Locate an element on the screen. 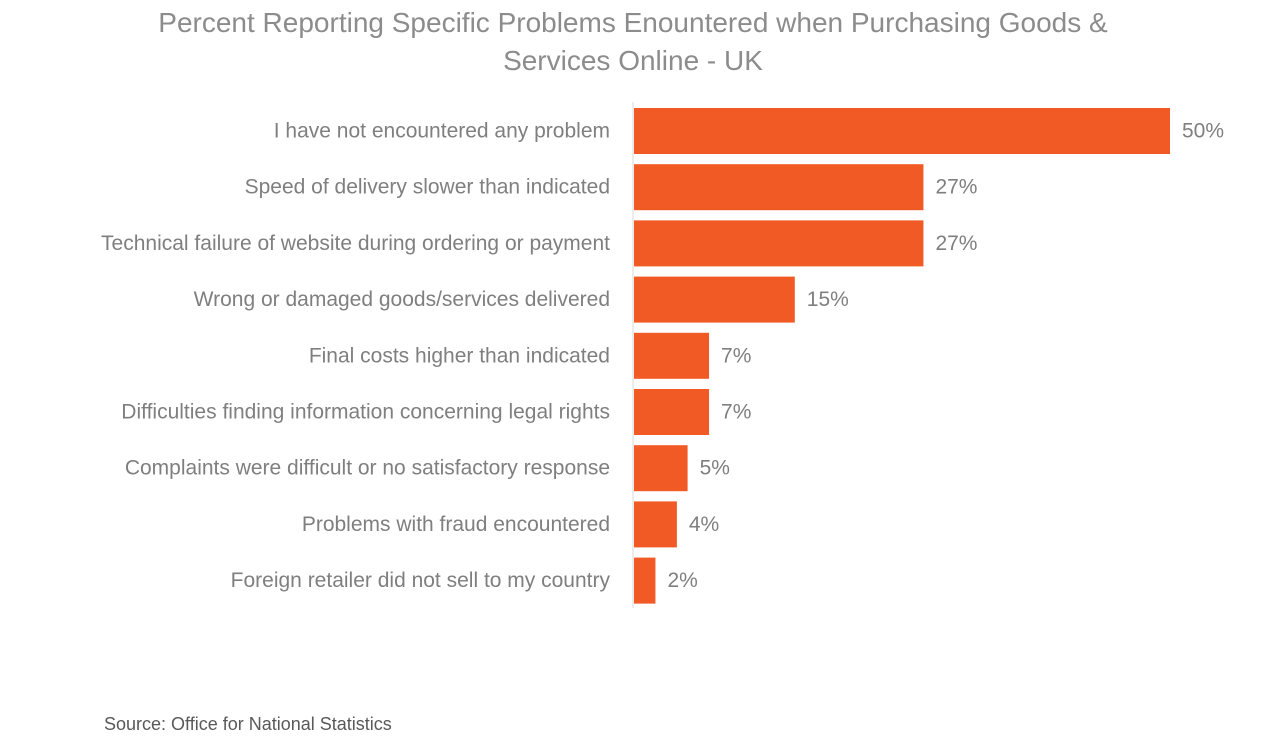  data-label: 50% is located at coordinates (1203, 131).